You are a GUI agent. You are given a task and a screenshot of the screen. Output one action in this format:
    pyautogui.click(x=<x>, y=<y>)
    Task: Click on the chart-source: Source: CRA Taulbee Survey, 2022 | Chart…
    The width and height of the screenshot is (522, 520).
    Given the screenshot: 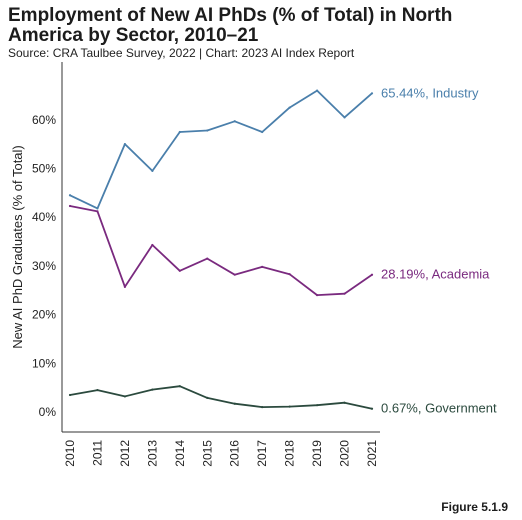 What is the action you would take?
    pyautogui.click(x=181, y=53)
    